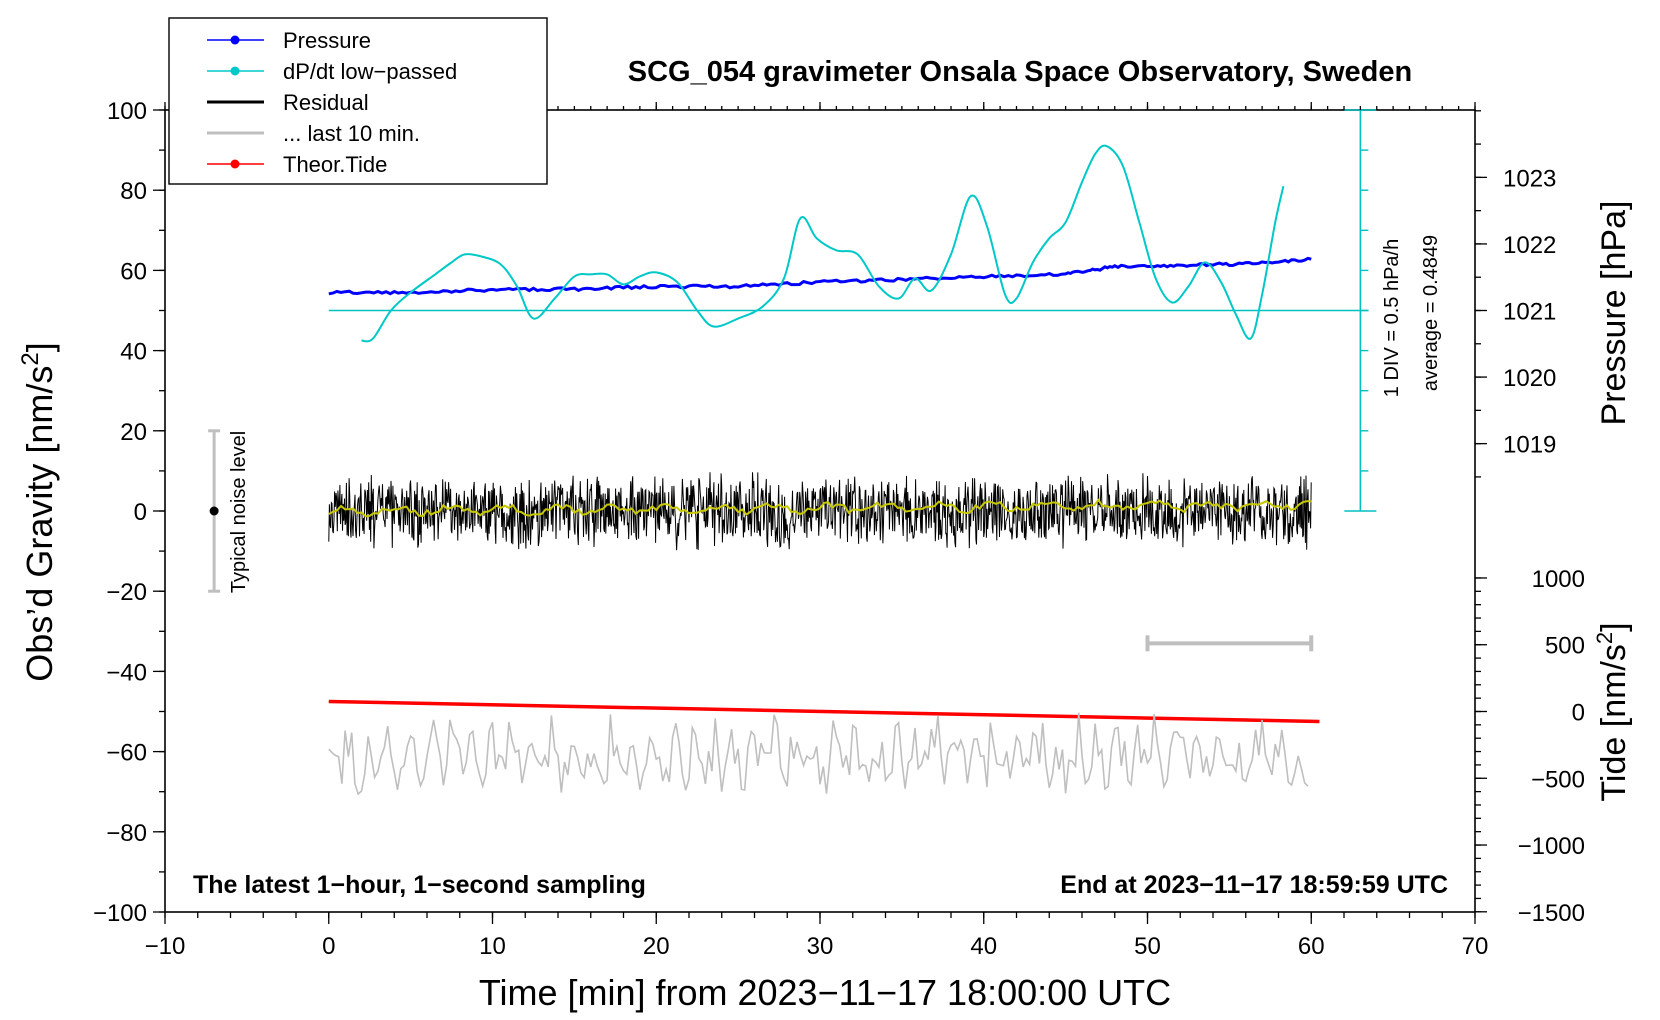 The image size is (1660, 1020). Describe the element at coordinates (30, 358) in the screenshot. I see `y-axis-label-sup: 2` at that location.